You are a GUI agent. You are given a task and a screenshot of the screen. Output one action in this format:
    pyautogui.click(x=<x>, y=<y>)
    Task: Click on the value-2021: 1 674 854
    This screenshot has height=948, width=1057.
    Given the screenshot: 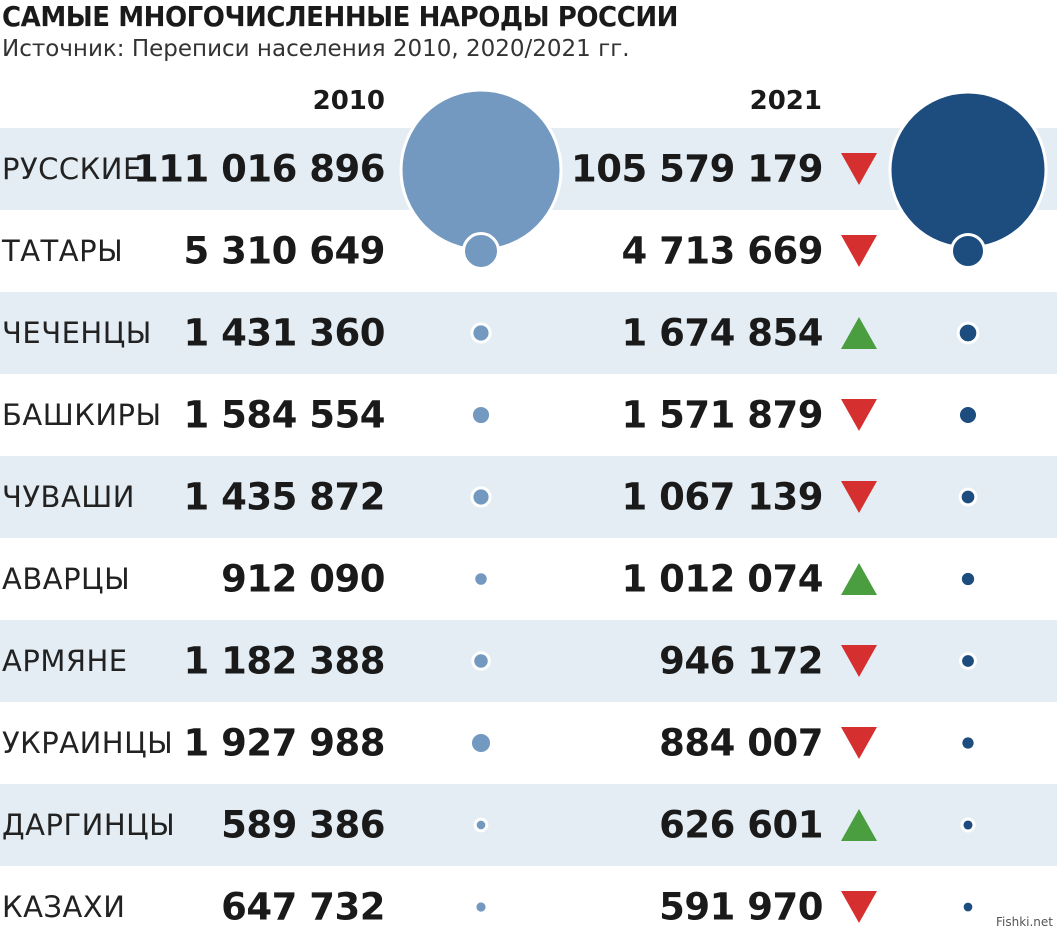 What is the action you would take?
    pyautogui.click(x=722, y=333)
    